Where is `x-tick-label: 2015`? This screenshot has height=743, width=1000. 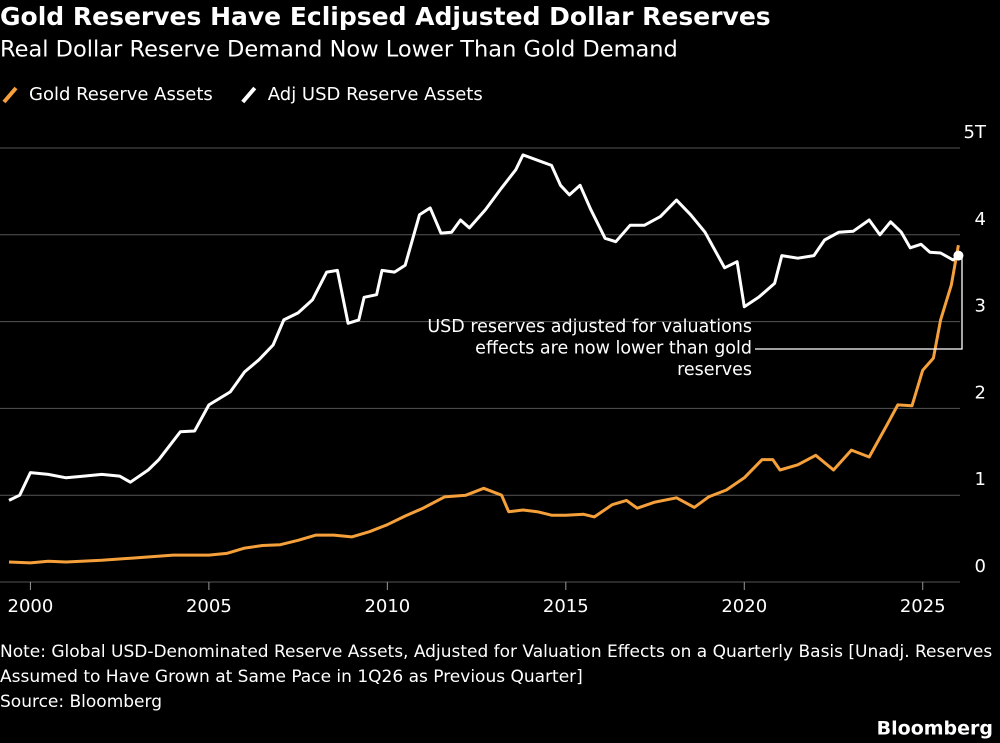
x-tick-label: 2015 is located at coordinates (566, 606).